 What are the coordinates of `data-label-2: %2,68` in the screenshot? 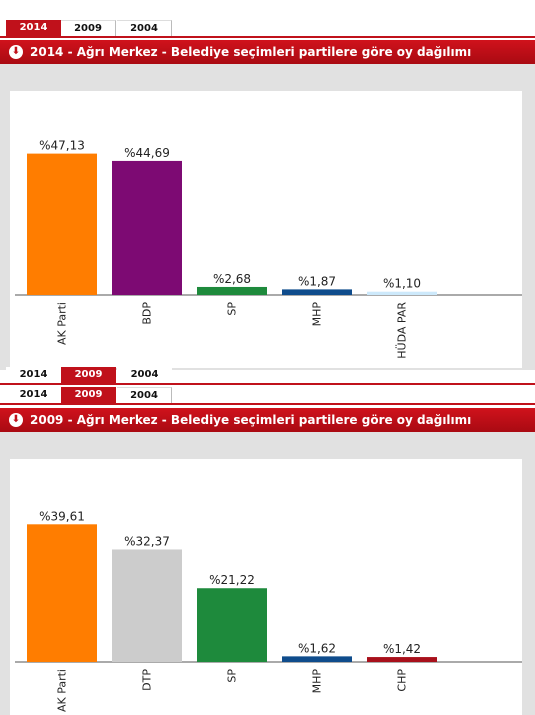 It's located at (232, 279).